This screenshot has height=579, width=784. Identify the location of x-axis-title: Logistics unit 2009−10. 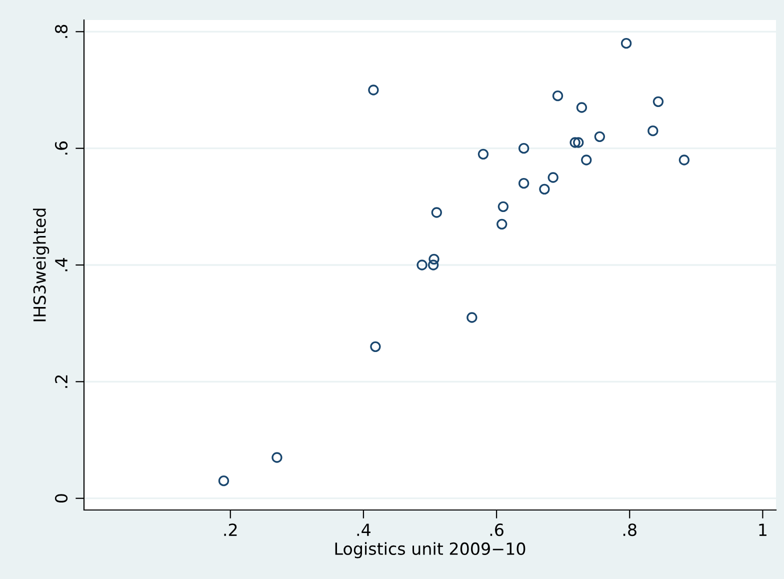
(430, 550).